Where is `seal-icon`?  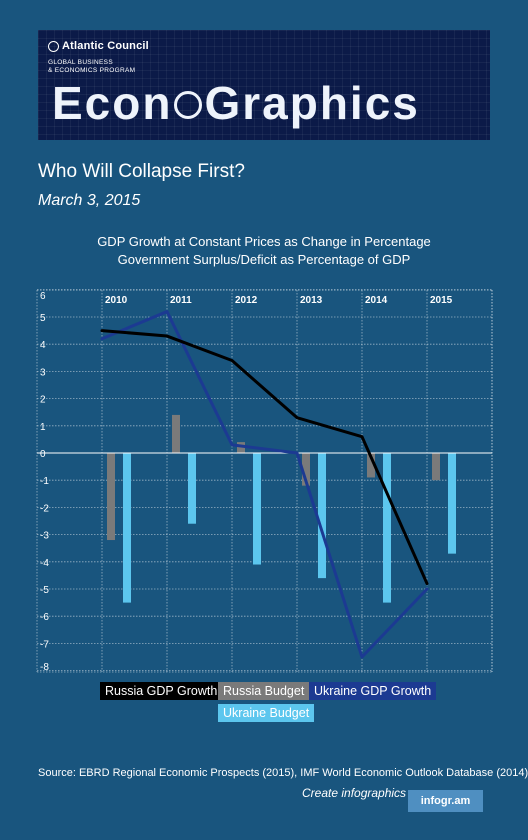 seal-icon is located at coordinates (188, 105).